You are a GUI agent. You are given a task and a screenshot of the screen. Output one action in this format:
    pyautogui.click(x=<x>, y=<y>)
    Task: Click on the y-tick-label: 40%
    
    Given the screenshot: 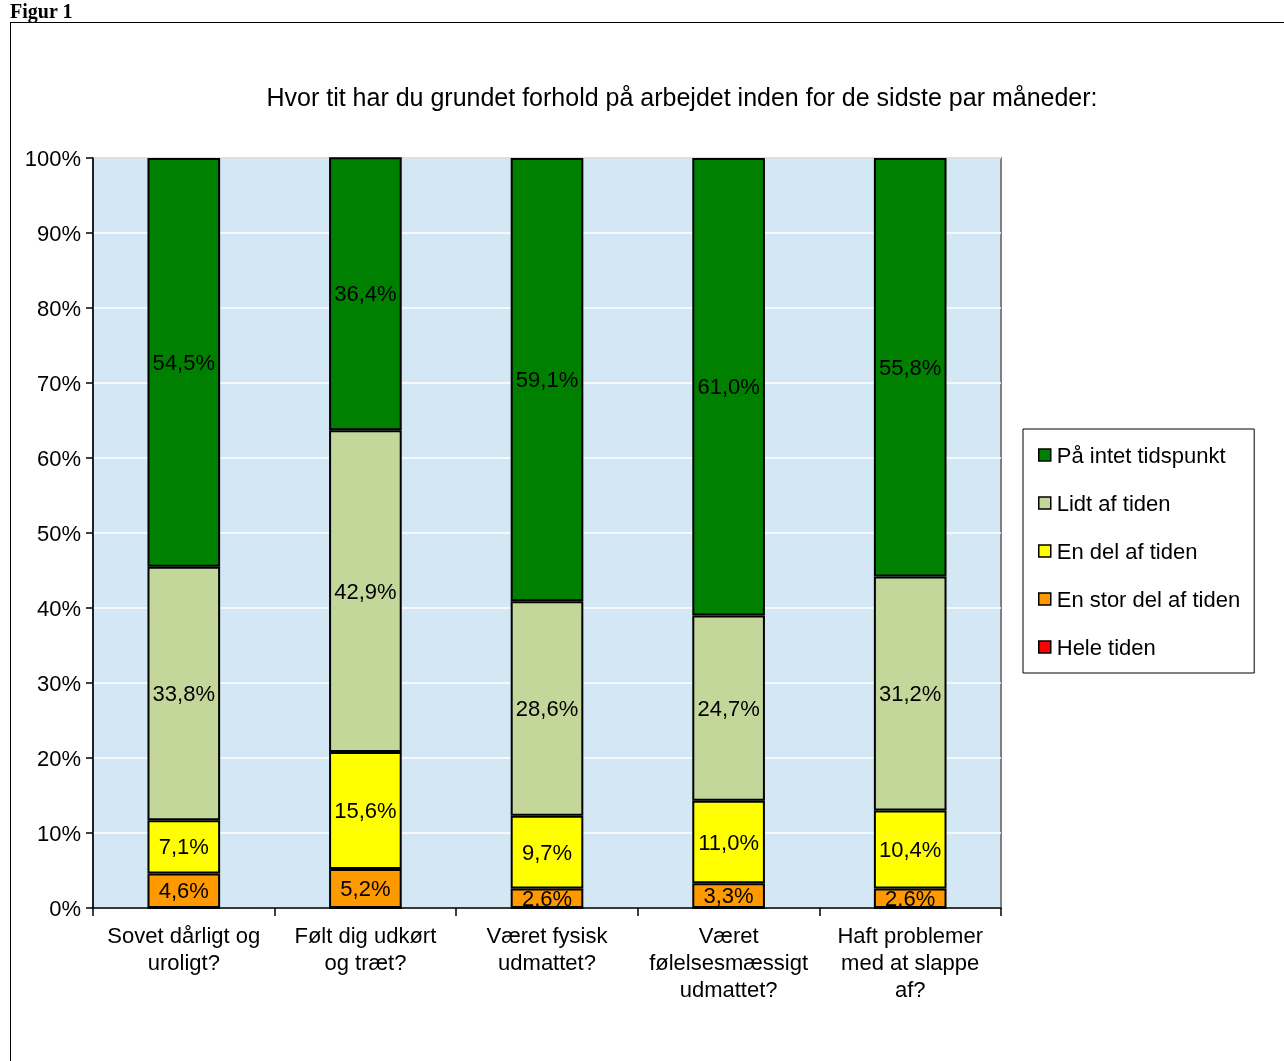 What is the action you would take?
    pyautogui.click(x=58, y=608)
    